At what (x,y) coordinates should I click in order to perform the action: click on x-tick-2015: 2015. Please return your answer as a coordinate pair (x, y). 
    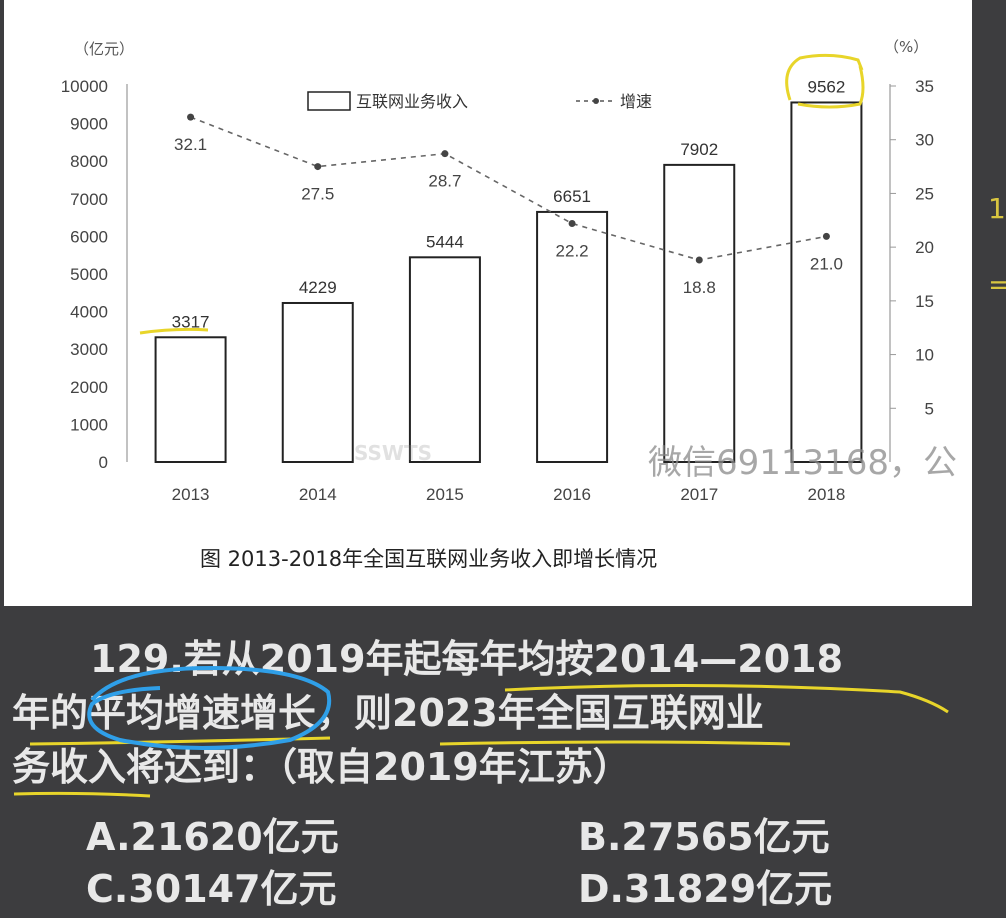
    Looking at the image, I should click on (445, 494).